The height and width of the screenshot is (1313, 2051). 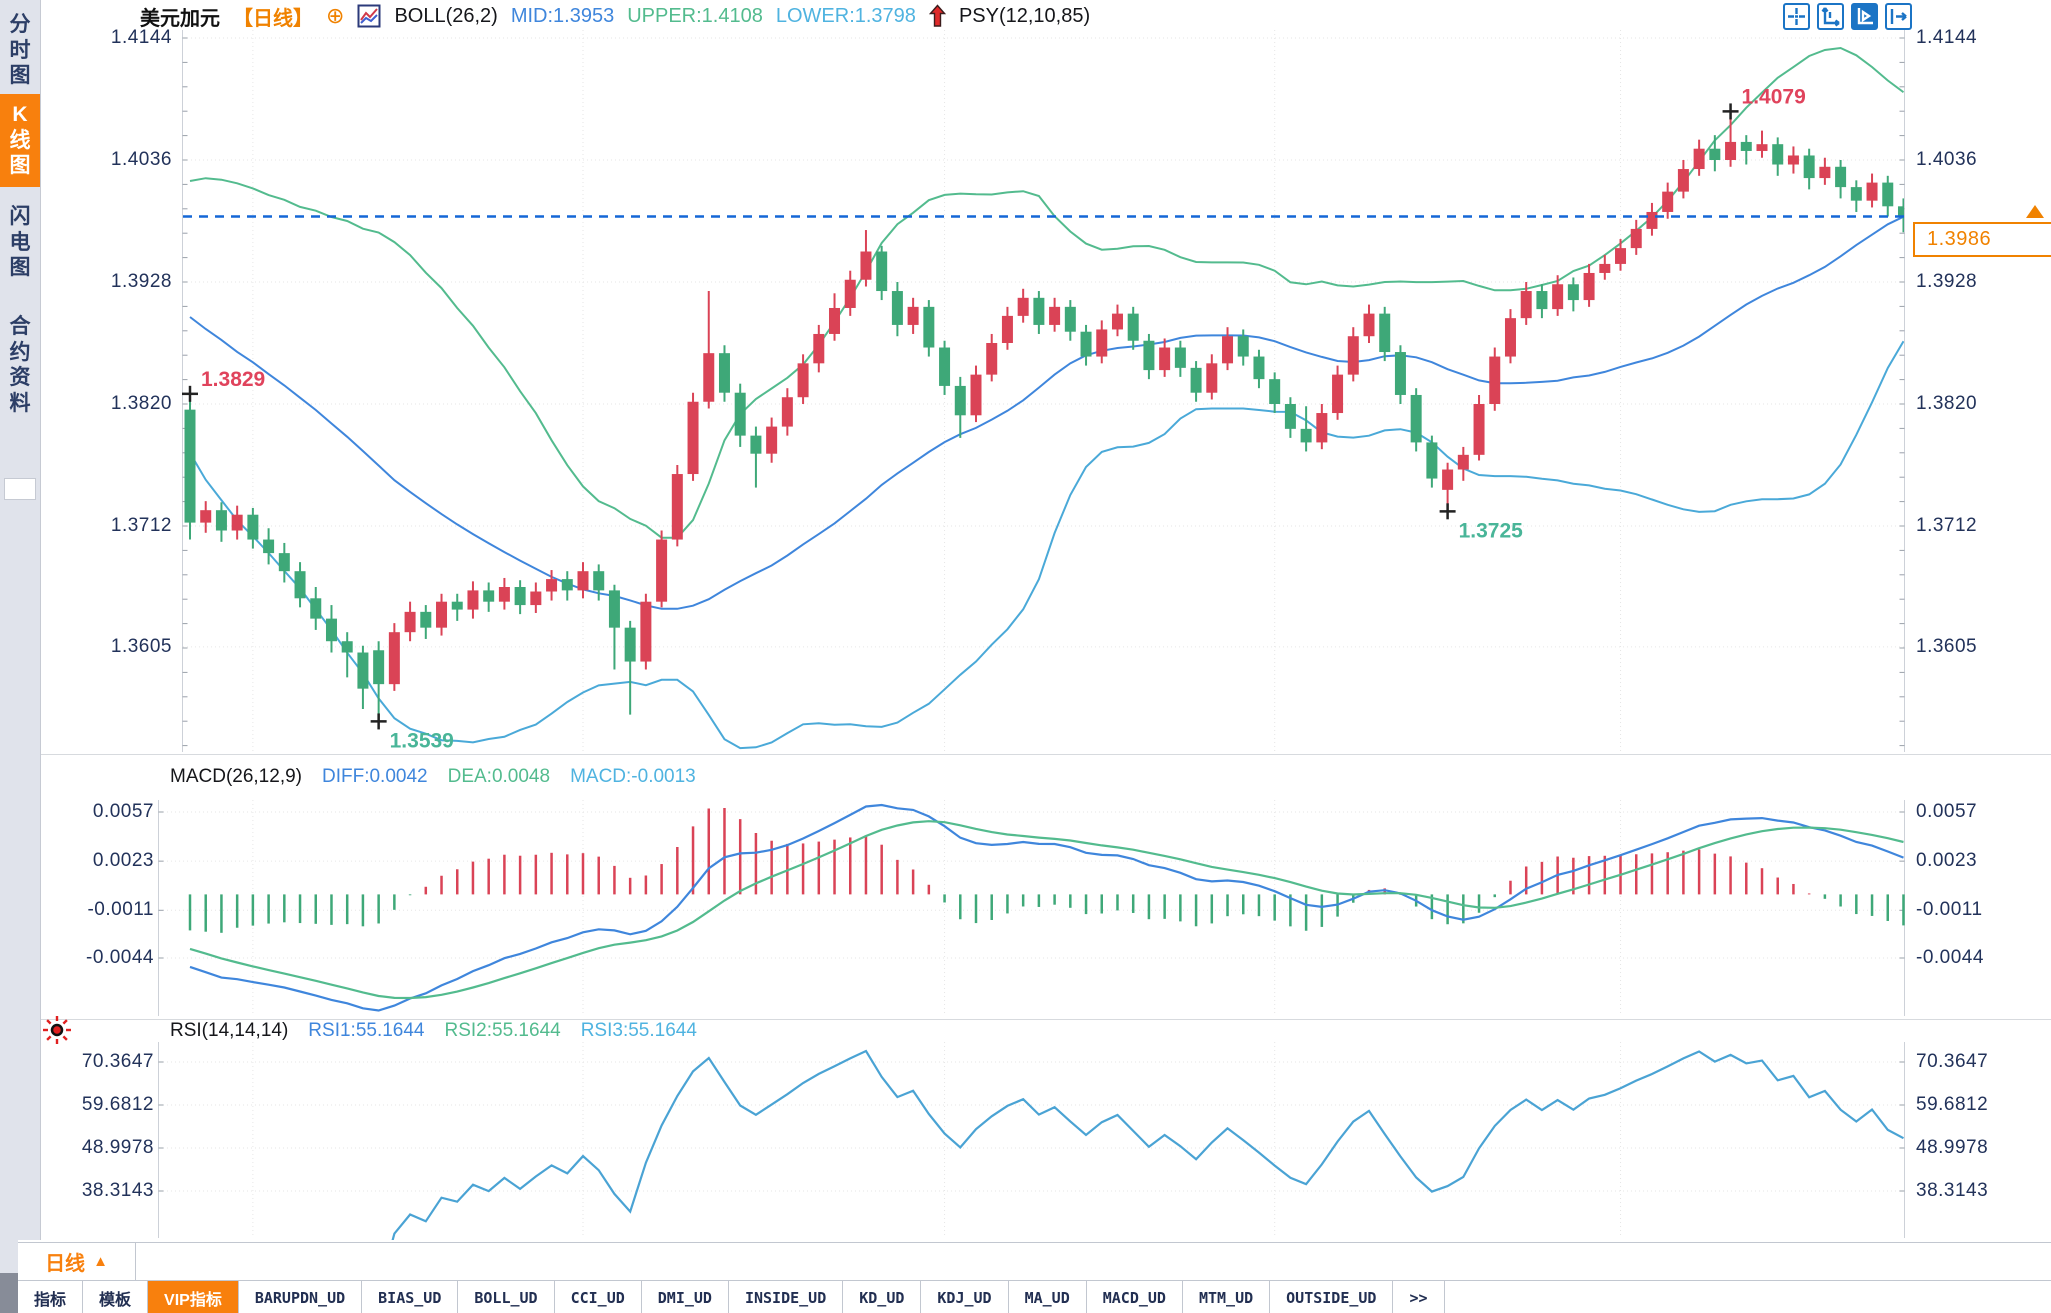 I want to click on indicator-tab-outside-ud: OUTSIDE_UD, so click(x=1332, y=1297).